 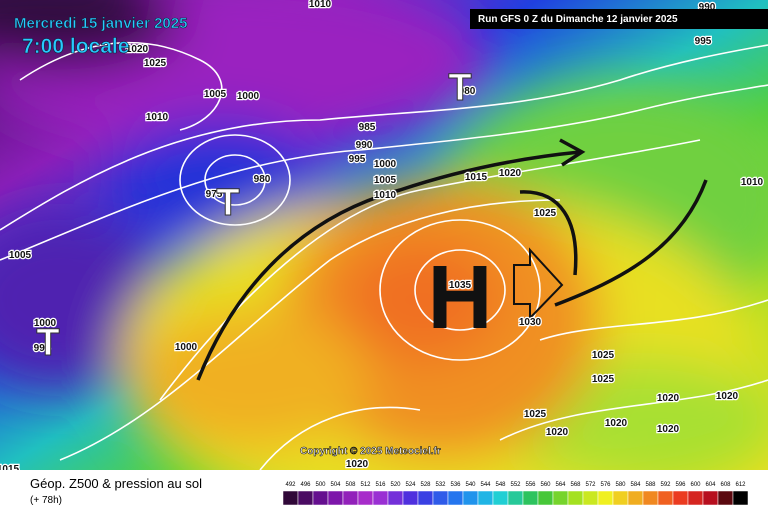 What do you see at coordinates (75, 46) in the screenshot?
I see `forecast-time: 7:00 locale` at bounding box center [75, 46].